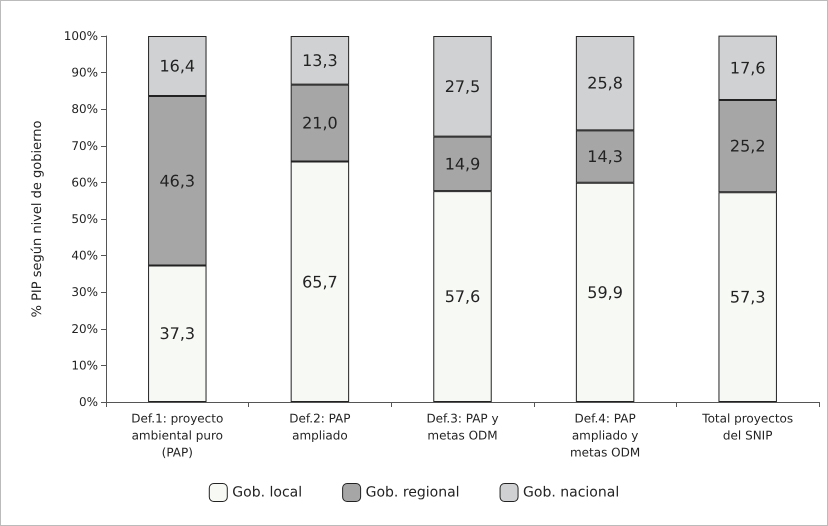  Describe the element at coordinates (413, 492) in the screenshot. I see `legend-label: Gob. regional` at that location.